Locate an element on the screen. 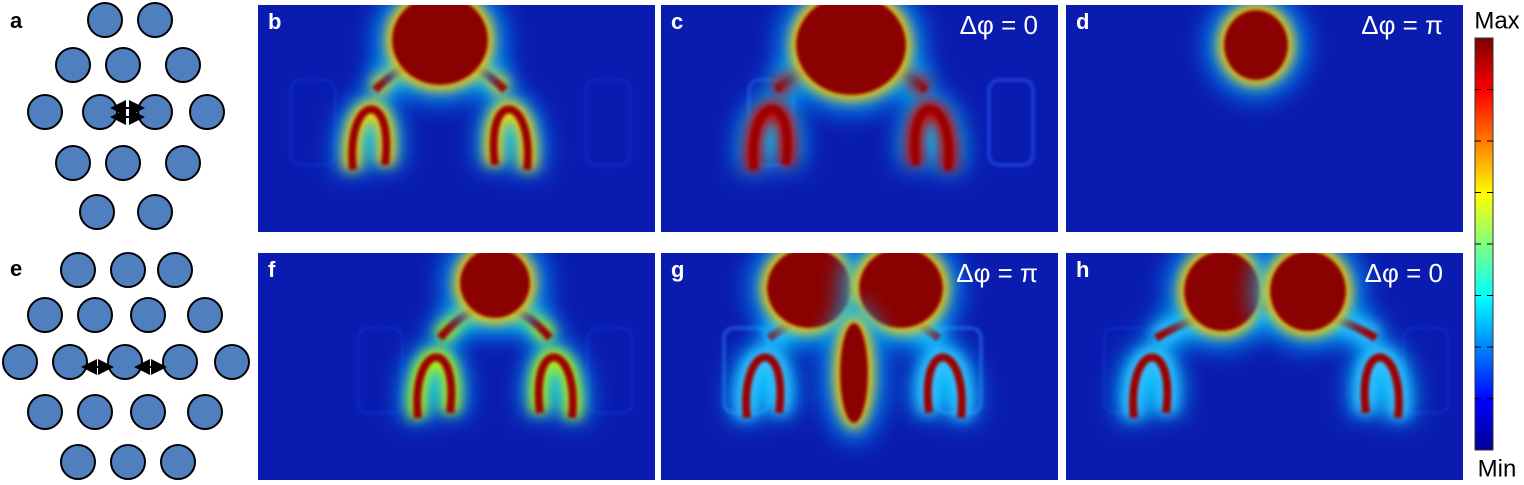 Image resolution: width=1524 pixels, height=485 pixels. colorbar-min: Min is located at coordinates (1497, 468).